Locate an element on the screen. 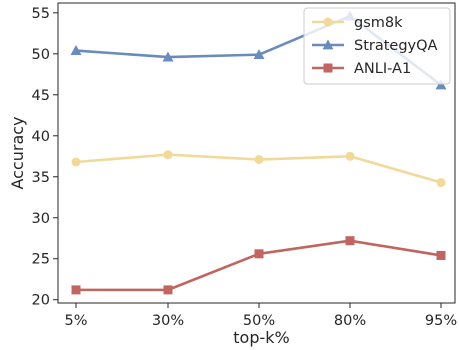 This screenshot has height=350, width=459. legend-marker-anli-a1 is located at coordinates (328, 68).